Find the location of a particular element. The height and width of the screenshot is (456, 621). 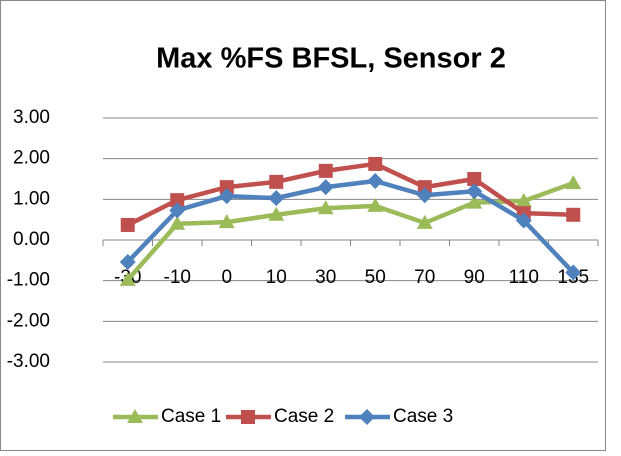

series-line is located at coordinates (350, 194).